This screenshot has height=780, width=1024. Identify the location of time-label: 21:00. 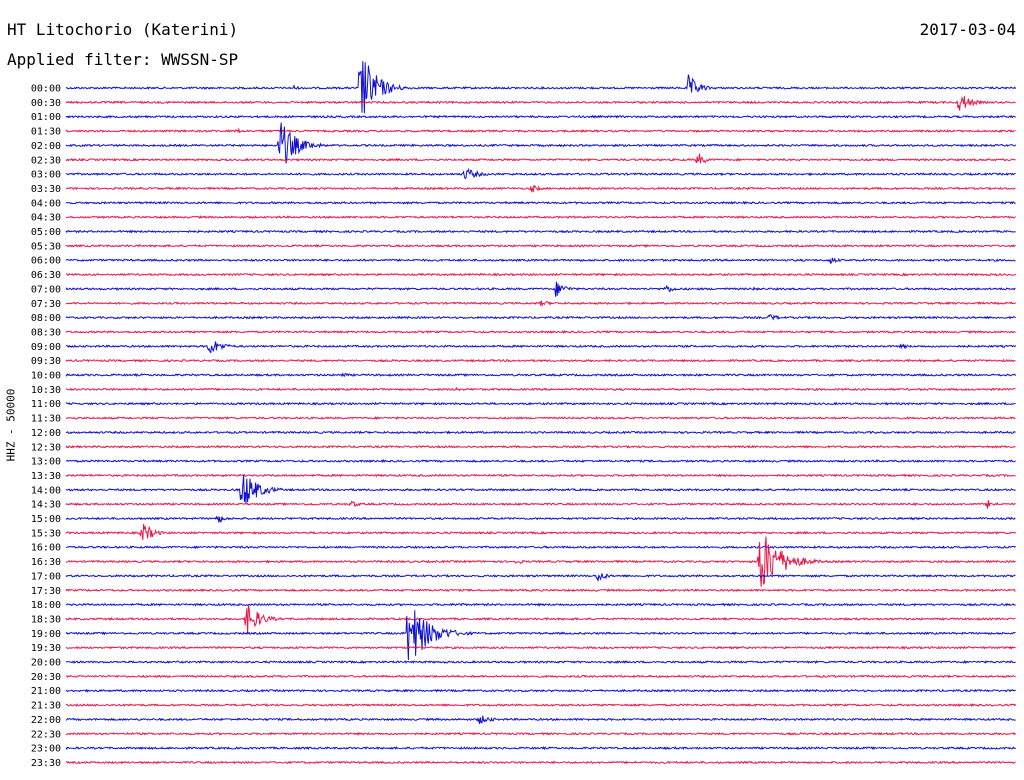
(46, 691).